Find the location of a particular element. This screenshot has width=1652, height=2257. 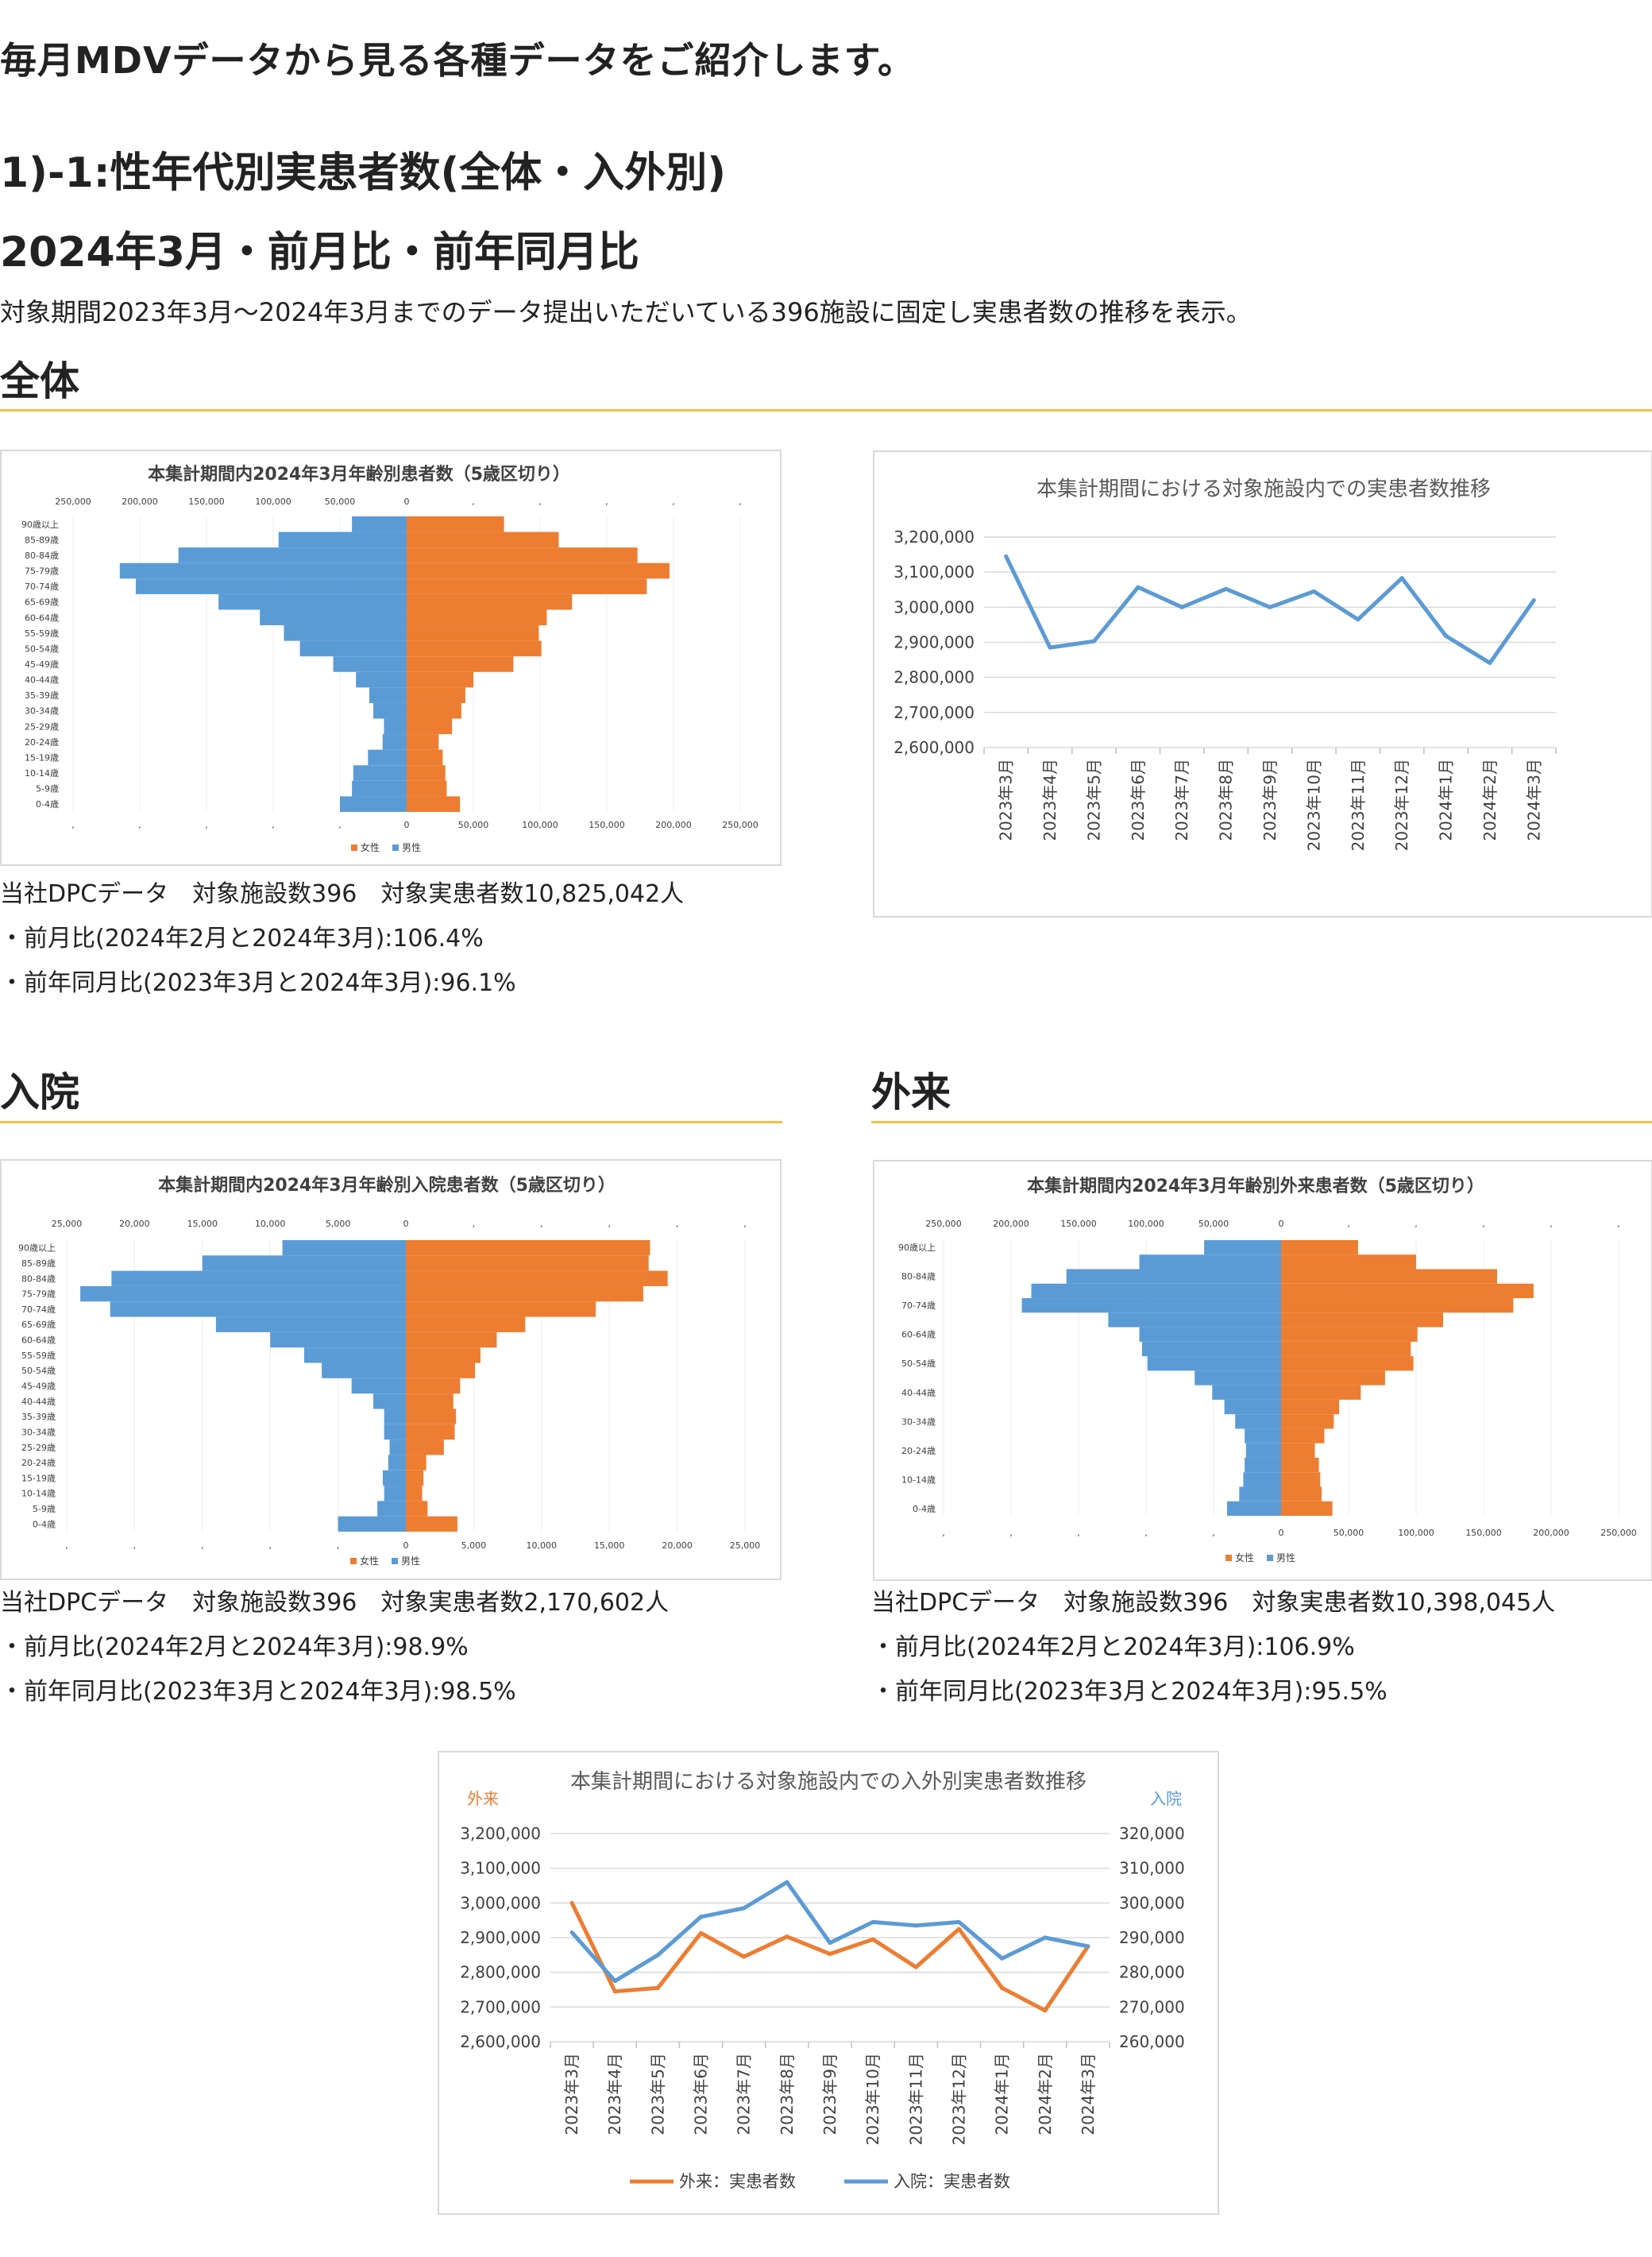

section-heading-inpatient: 入院 is located at coordinates (39, 1092).